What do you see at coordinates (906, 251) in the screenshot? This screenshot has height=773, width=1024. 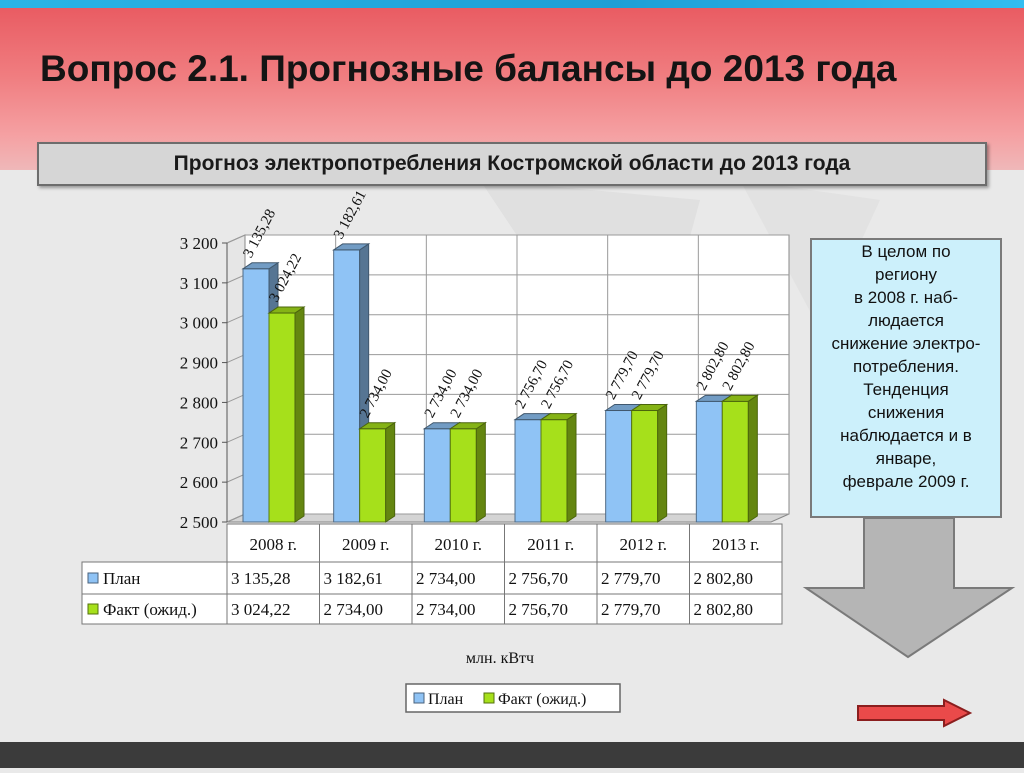 I see `note-line: В целом по` at bounding box center [906, 251].